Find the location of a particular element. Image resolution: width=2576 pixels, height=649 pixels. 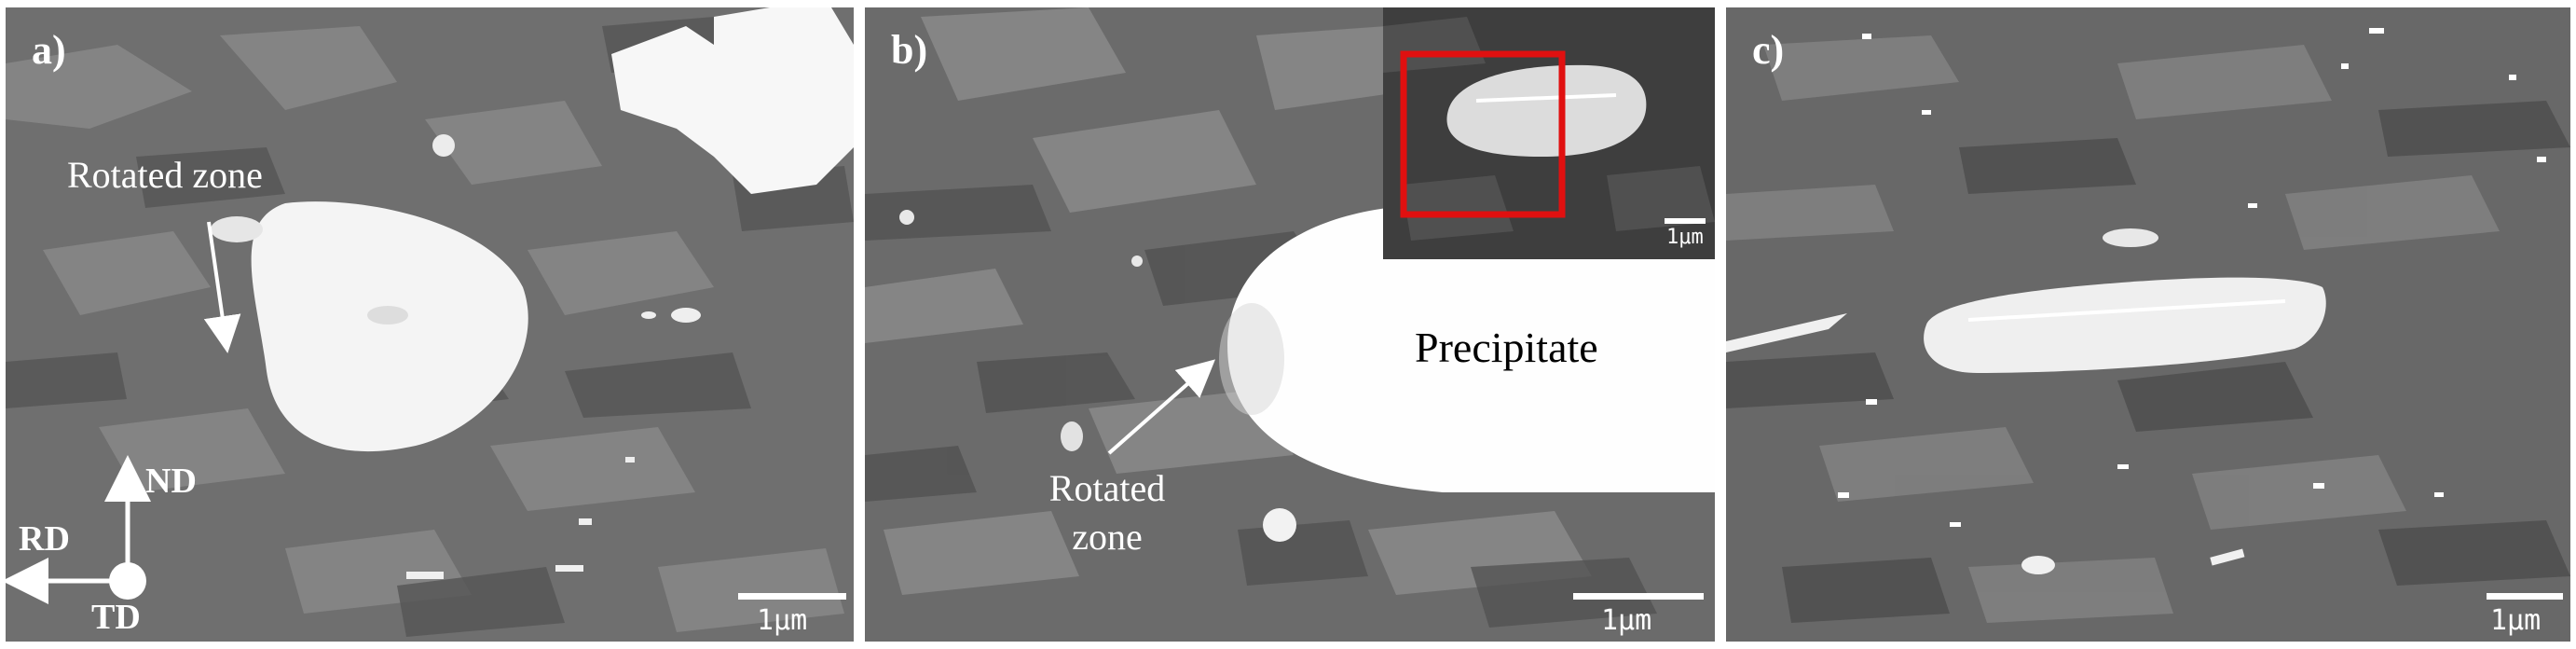

inset-texture is located at coordinates (1549, 133).